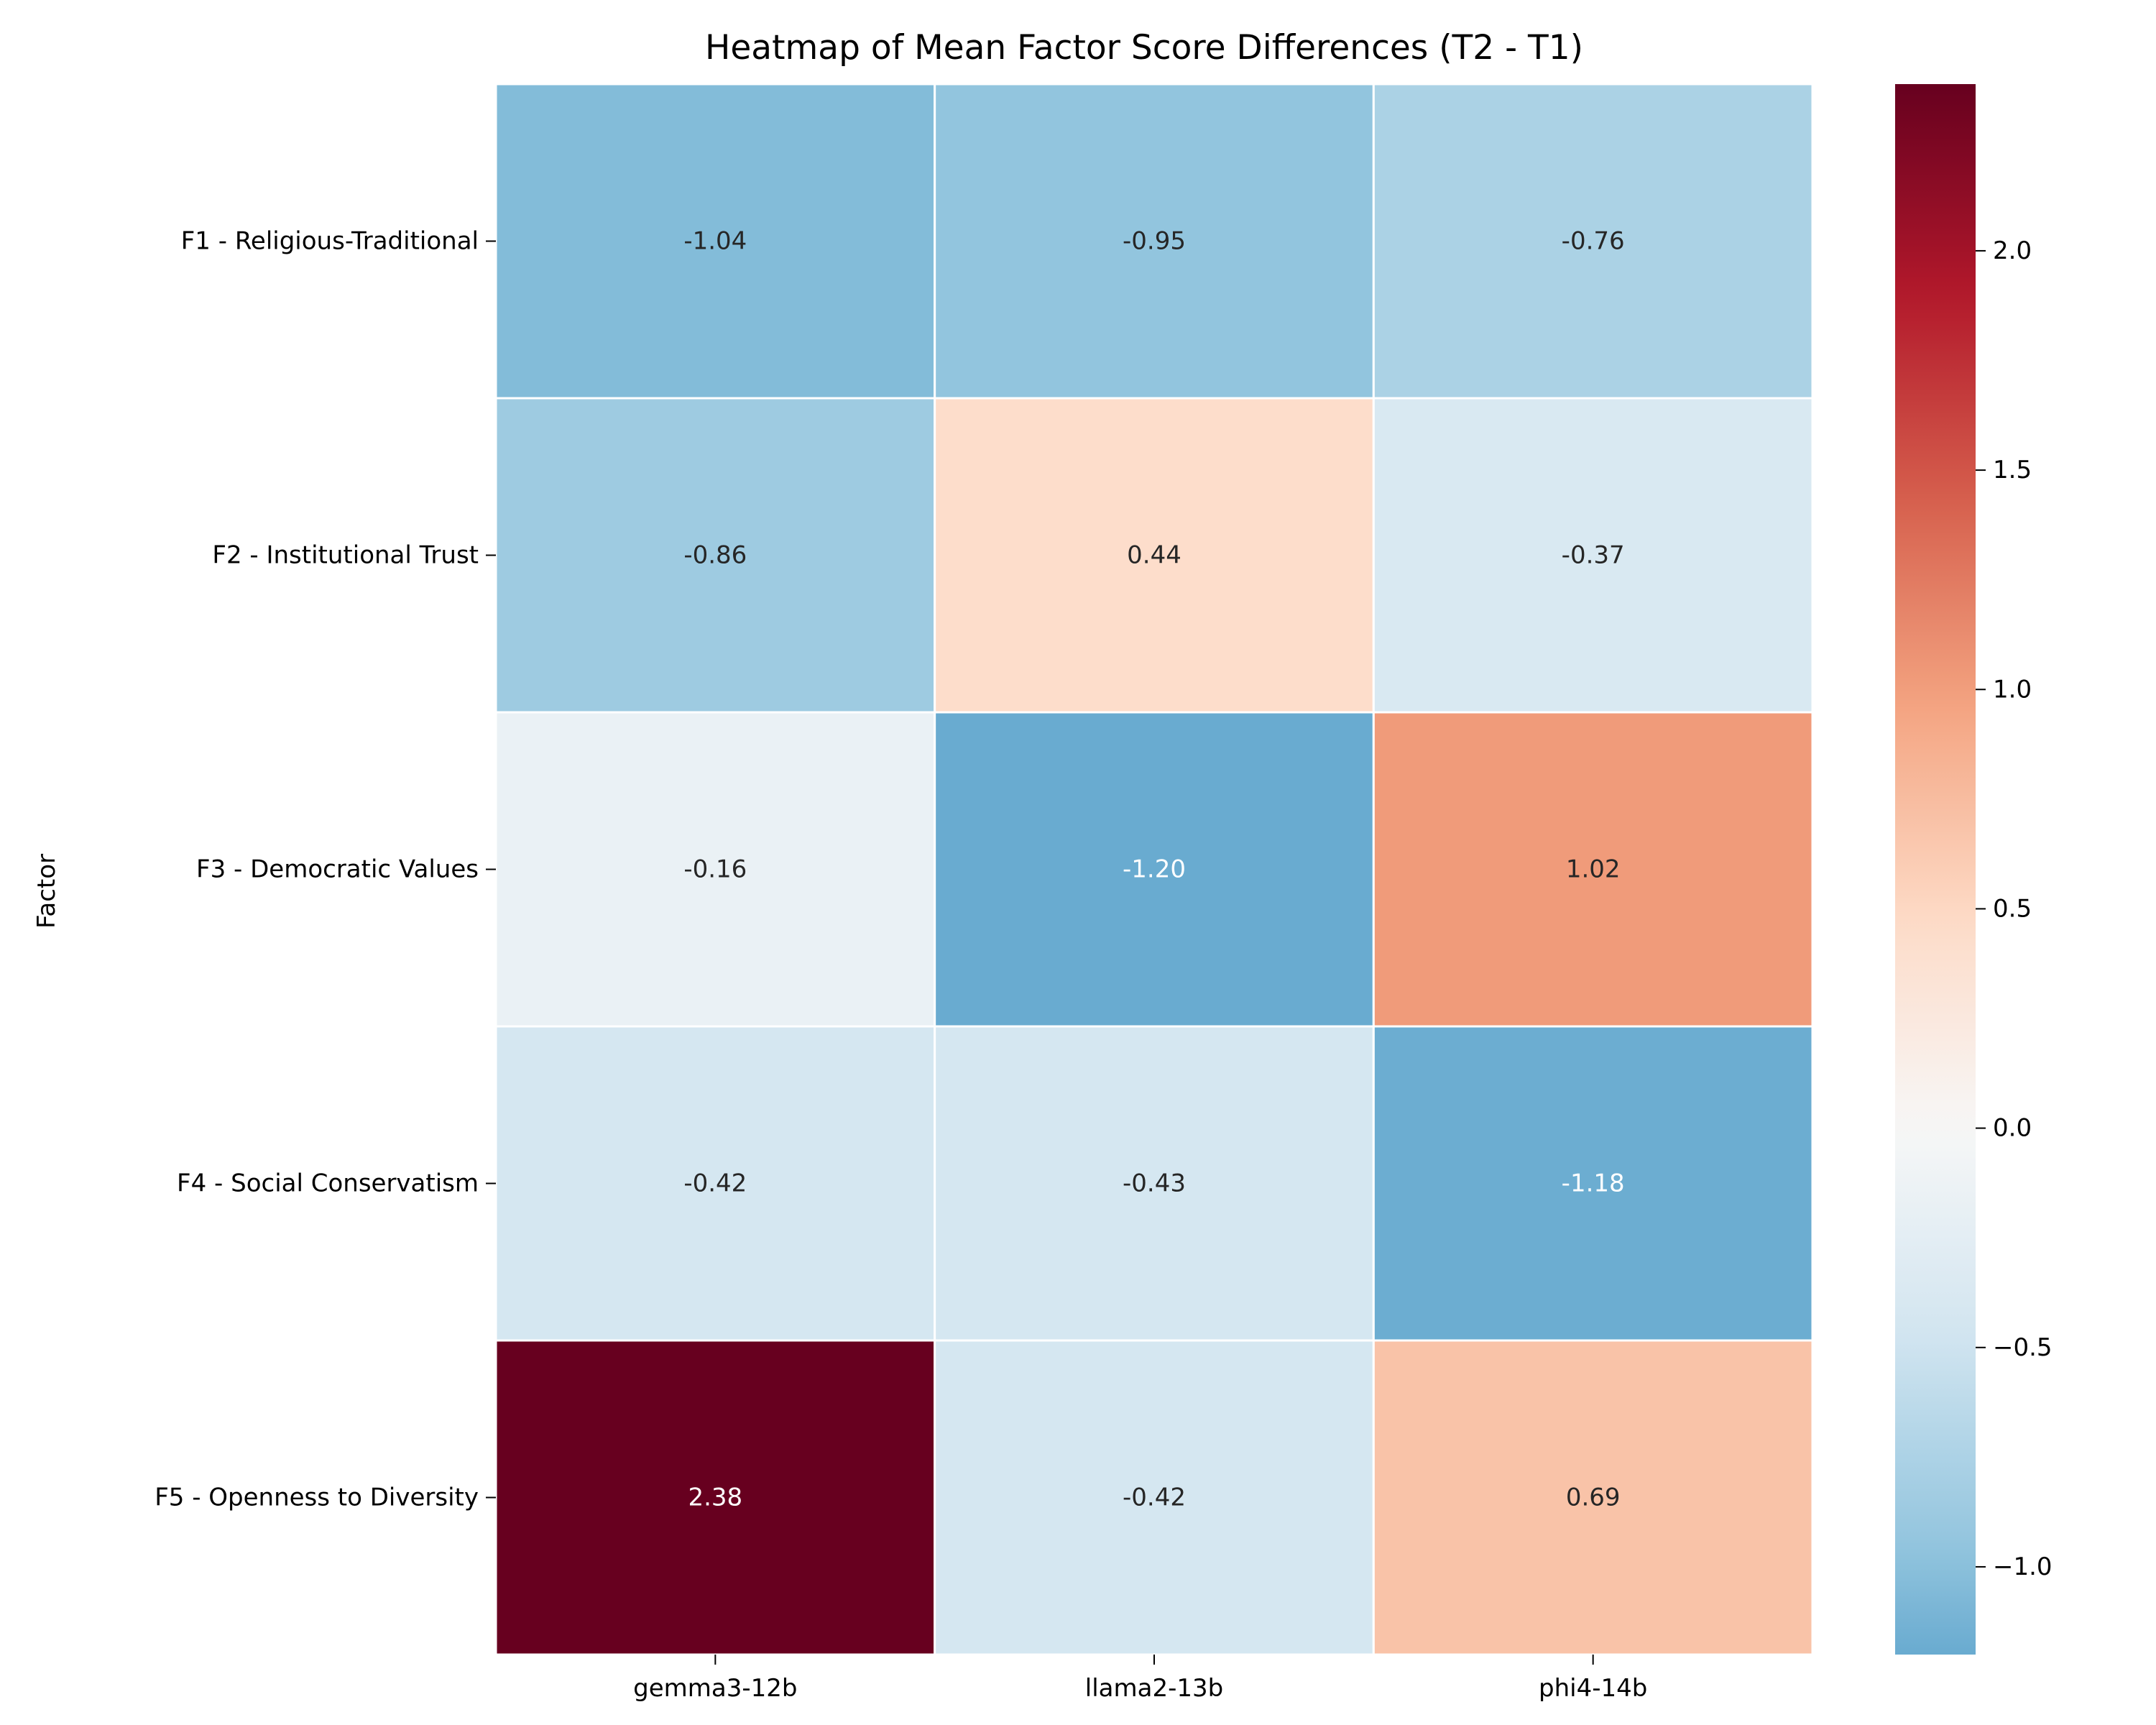  I want to click on x-tick-label: gemma3-12b, so click(715, 1688).